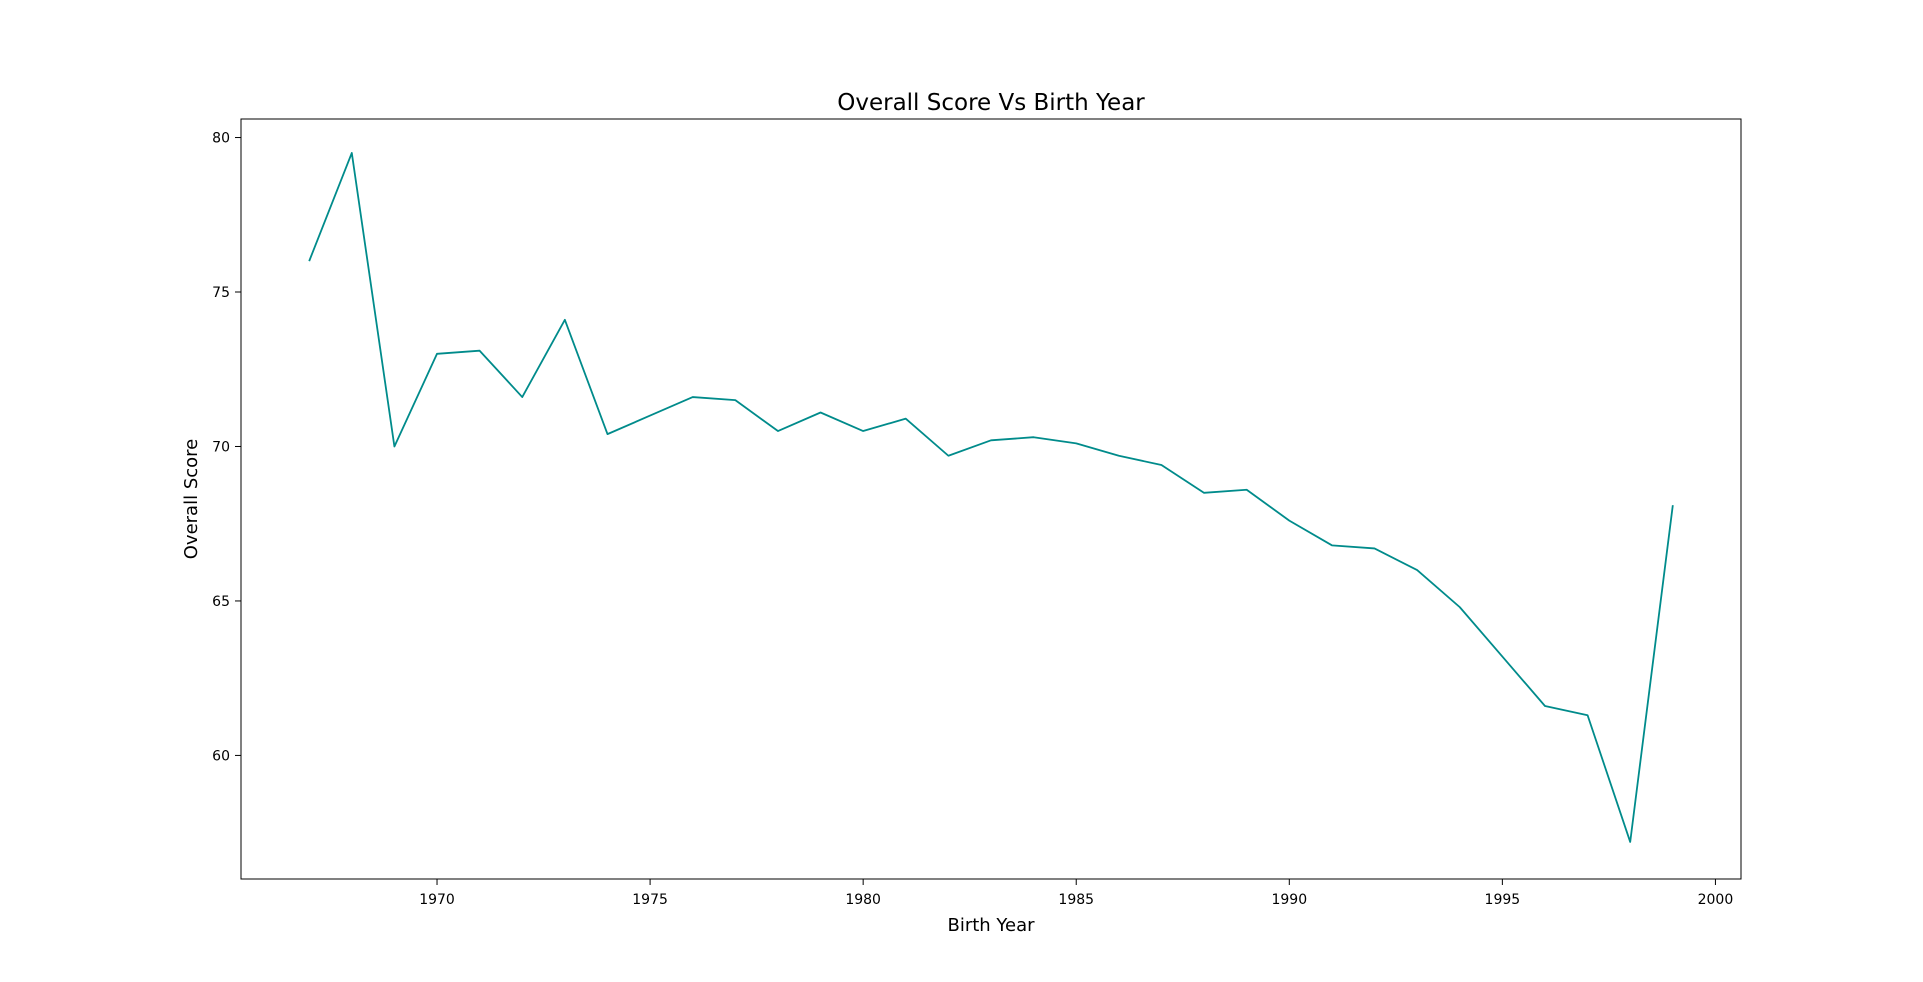  I want to click on y-tick-label: 75, so click(221, 293).